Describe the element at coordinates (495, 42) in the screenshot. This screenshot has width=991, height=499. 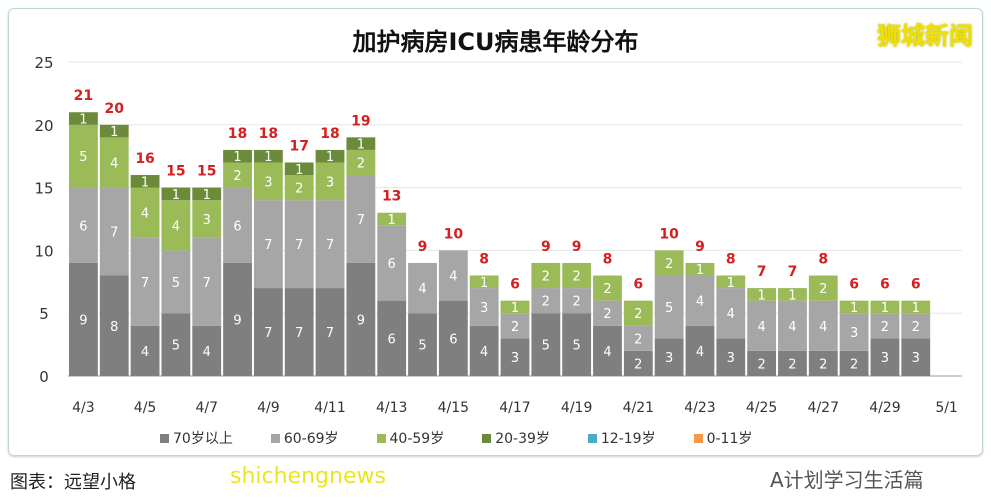
I see `chart-title: 加护病房ICU病患年龄分布` at that location.